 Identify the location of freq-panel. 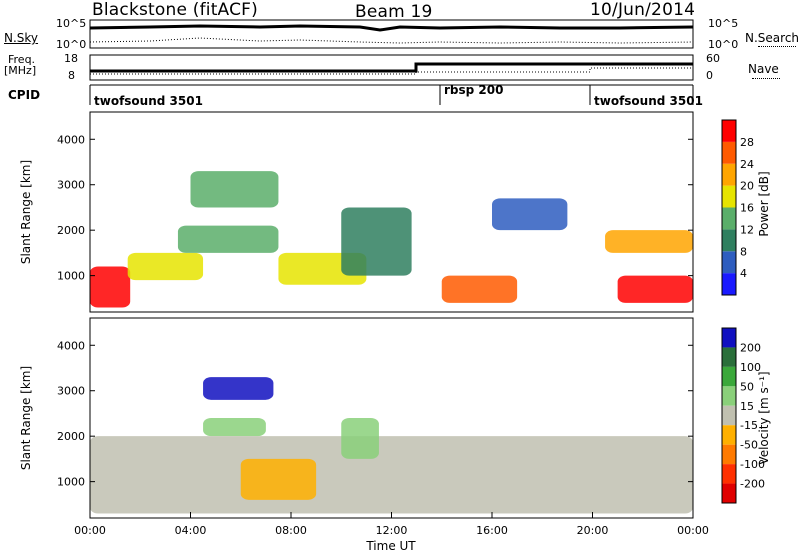
(391, 67).